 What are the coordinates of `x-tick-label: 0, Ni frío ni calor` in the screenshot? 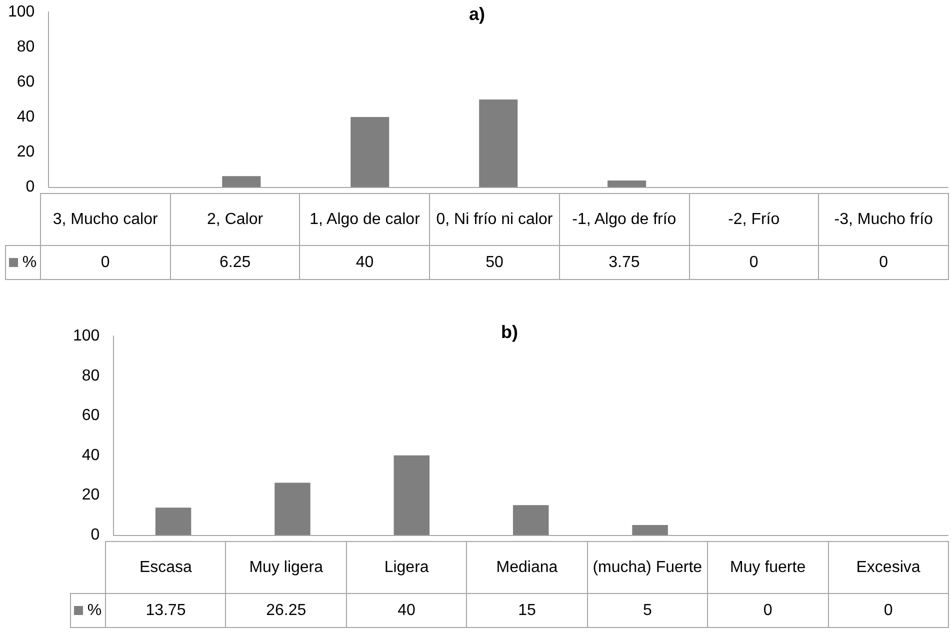 It's located at (495, 220).